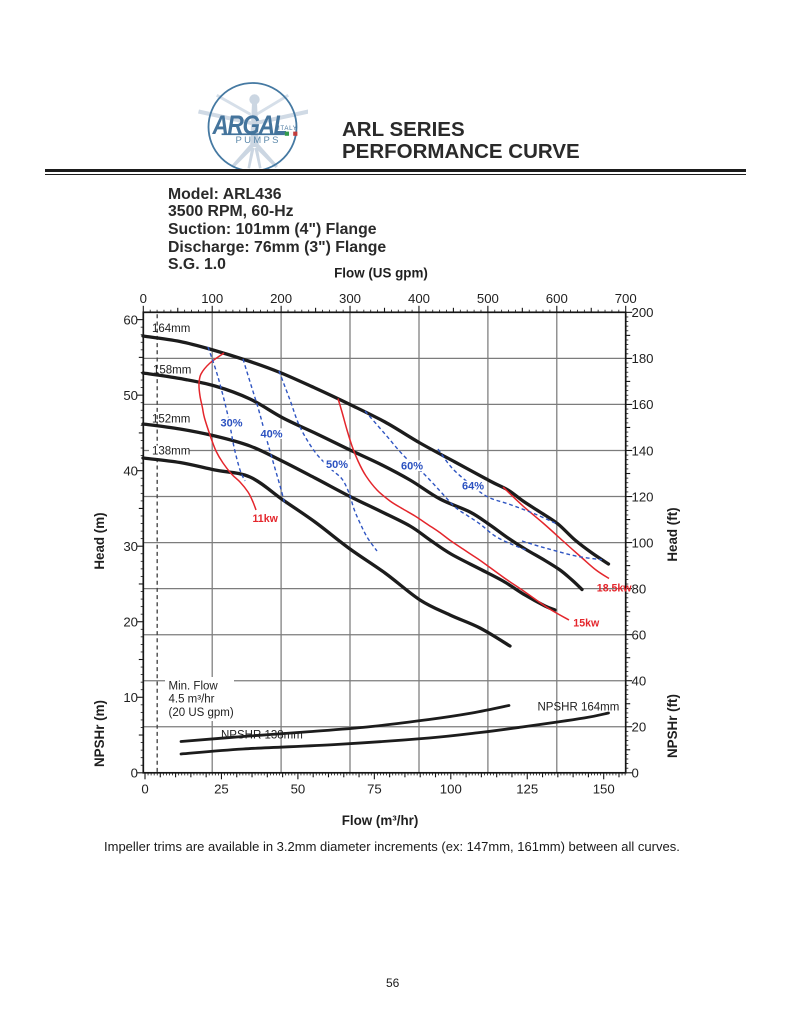 The image size is (791, 1024). Describe the element at coordinates (172, 370) in the screenshot. I see `svg-text: 158mm` at that location.